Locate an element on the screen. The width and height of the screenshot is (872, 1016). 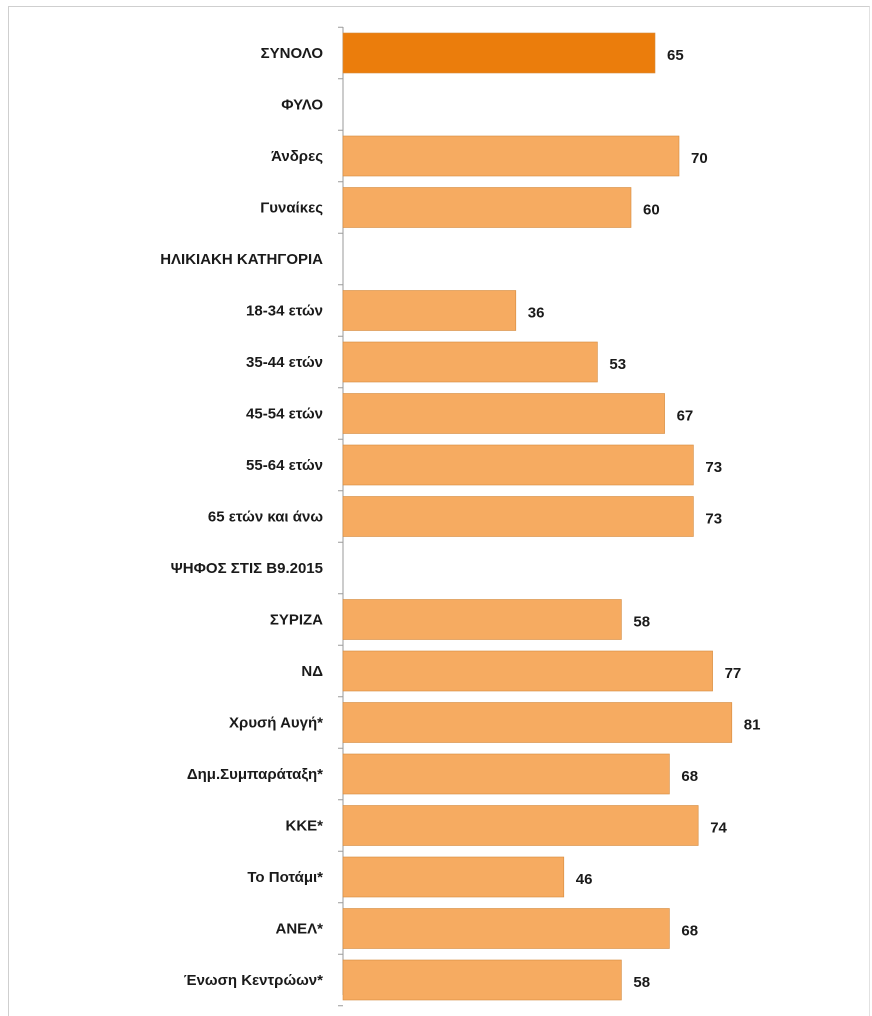
category-label: Ένωση Κεντρώων* is located at coordinates (253, 980).